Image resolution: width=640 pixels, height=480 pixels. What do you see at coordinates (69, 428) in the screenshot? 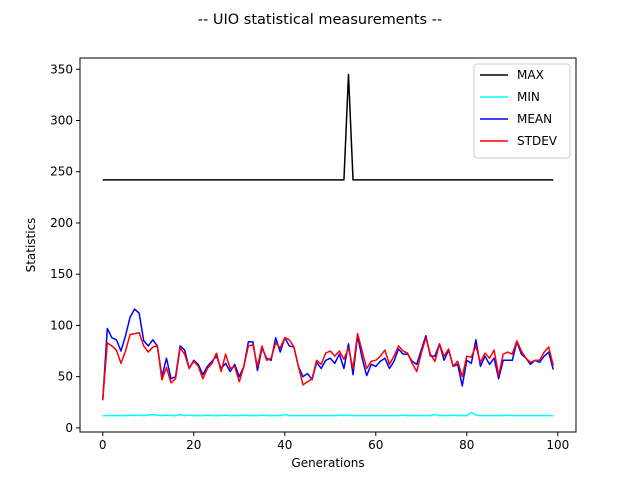
I see `y-tick-label: 0` at bounding box center [69, 428].